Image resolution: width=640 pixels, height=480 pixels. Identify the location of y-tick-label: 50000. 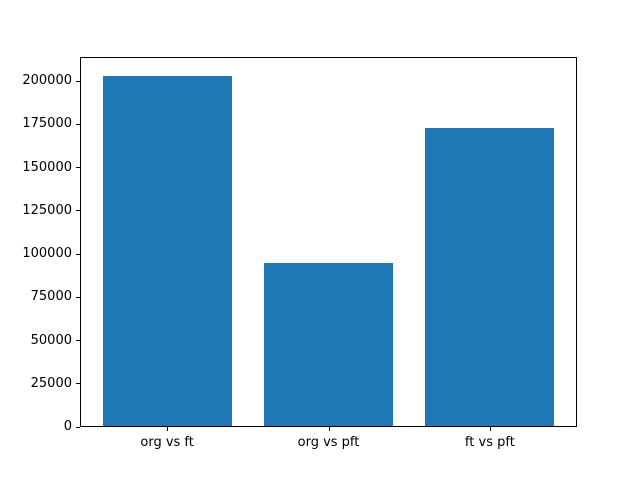
(51, 340).